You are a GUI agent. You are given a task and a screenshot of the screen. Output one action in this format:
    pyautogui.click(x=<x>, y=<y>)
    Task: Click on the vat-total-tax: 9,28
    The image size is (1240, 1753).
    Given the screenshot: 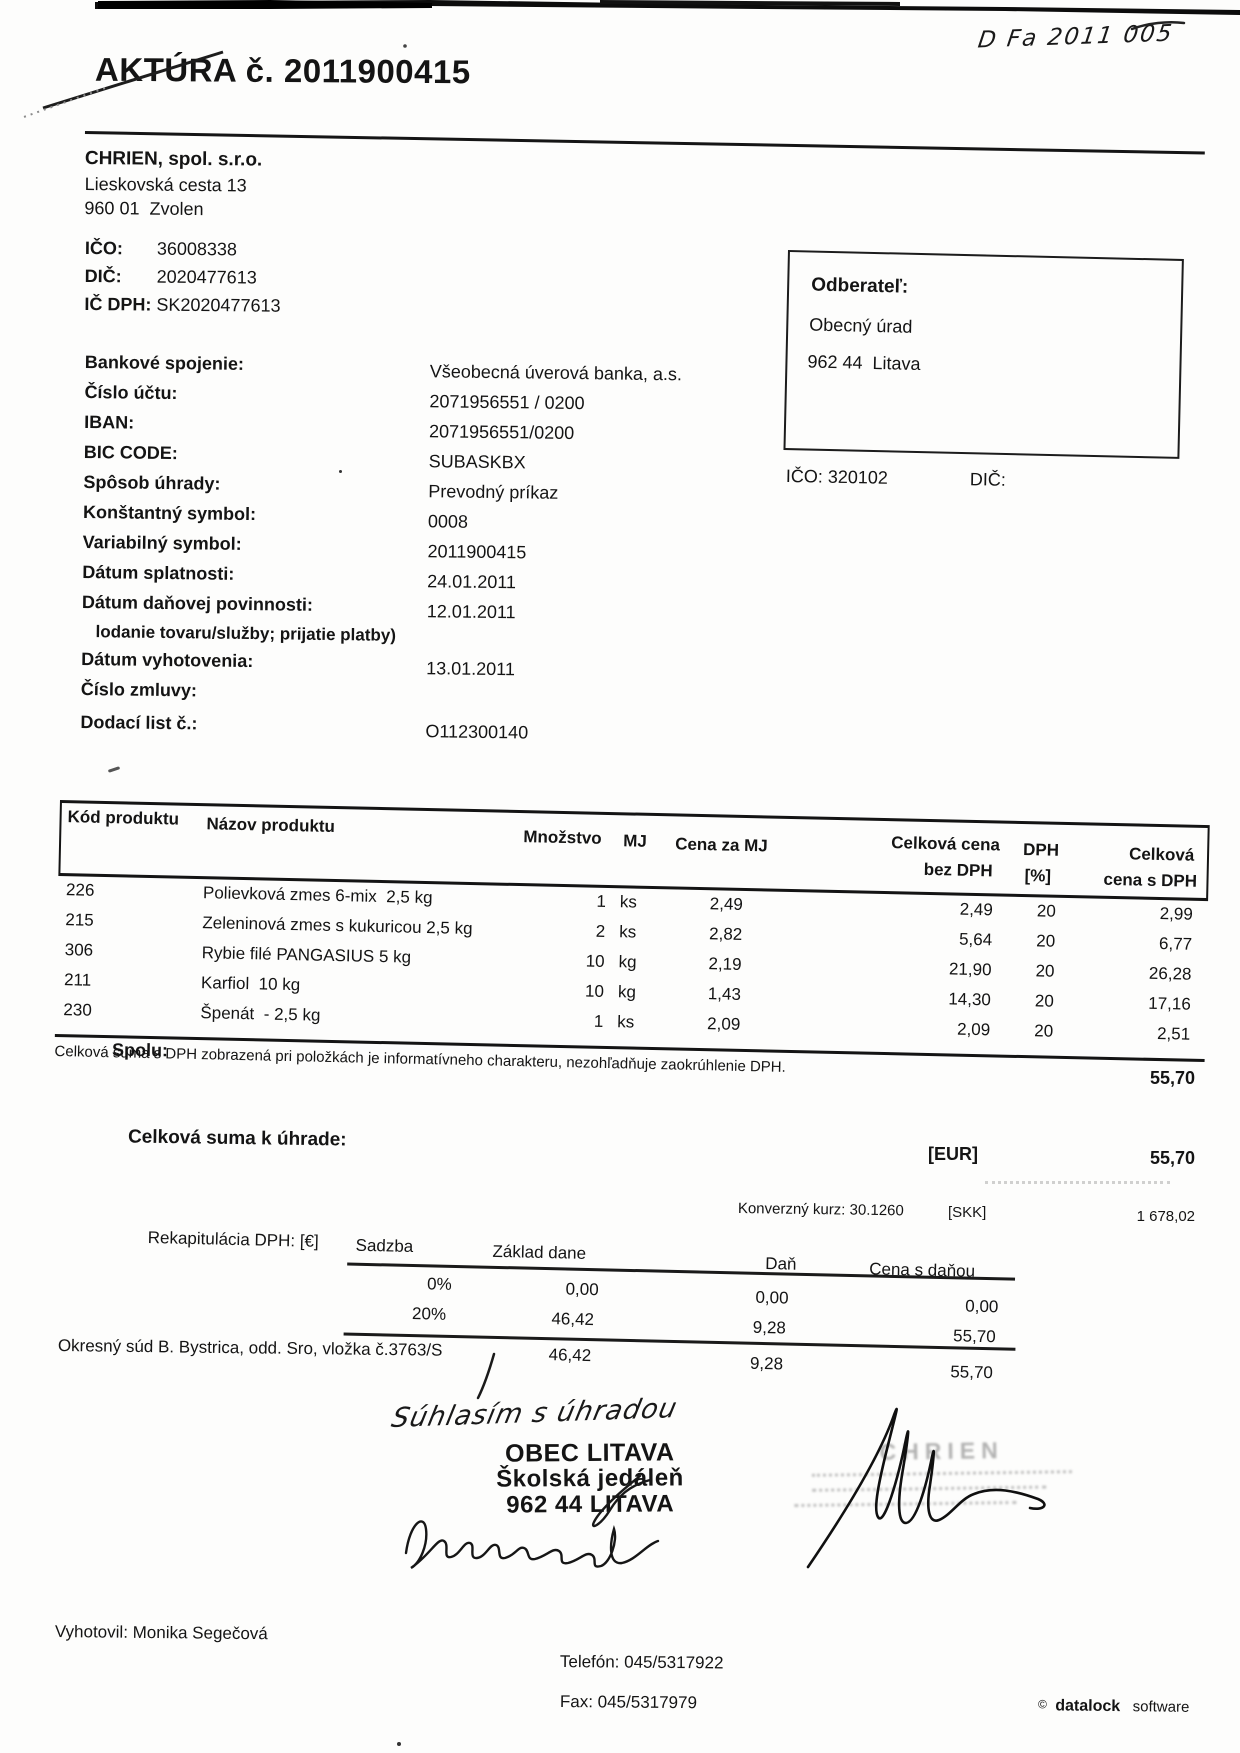 What is the action you would take?
    pyautogui.click(x=766, y=1363)
    